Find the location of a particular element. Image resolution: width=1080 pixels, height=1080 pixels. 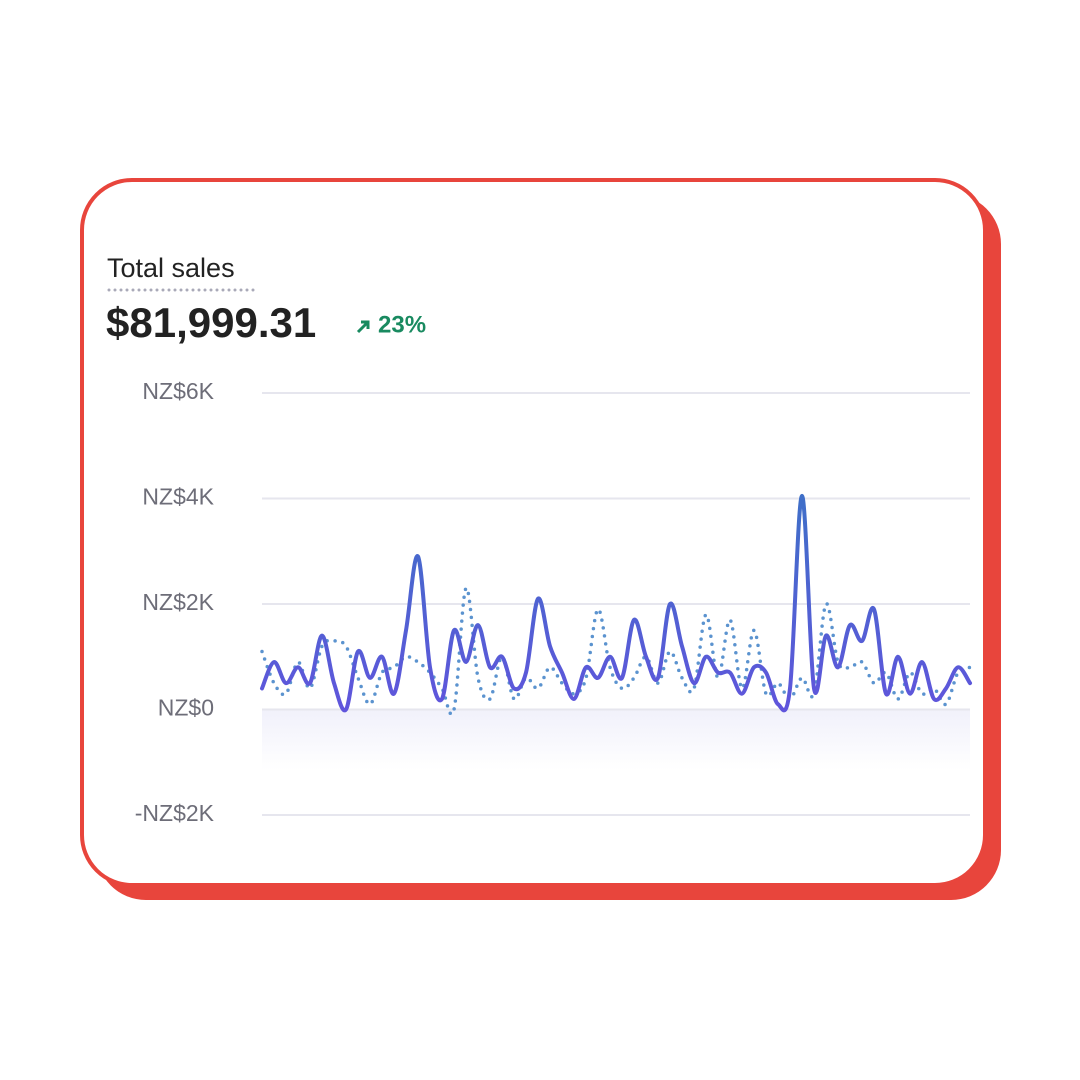

y-tick-label: NZ$6K is located at coordinates (178, 391).